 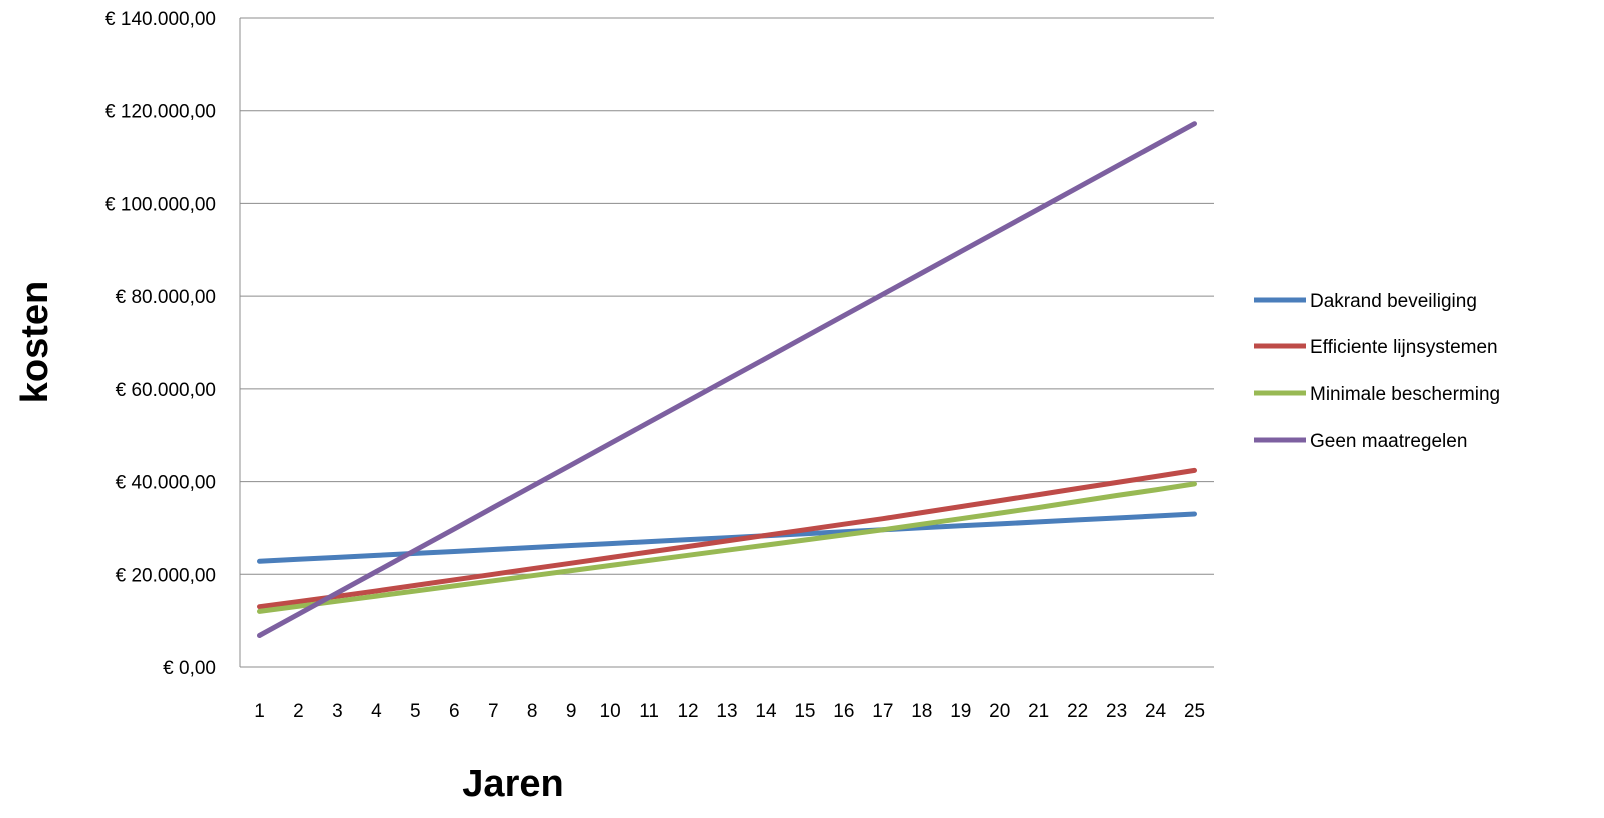 I want to click on x-tick-label: 6, so click(x=454, y=711).